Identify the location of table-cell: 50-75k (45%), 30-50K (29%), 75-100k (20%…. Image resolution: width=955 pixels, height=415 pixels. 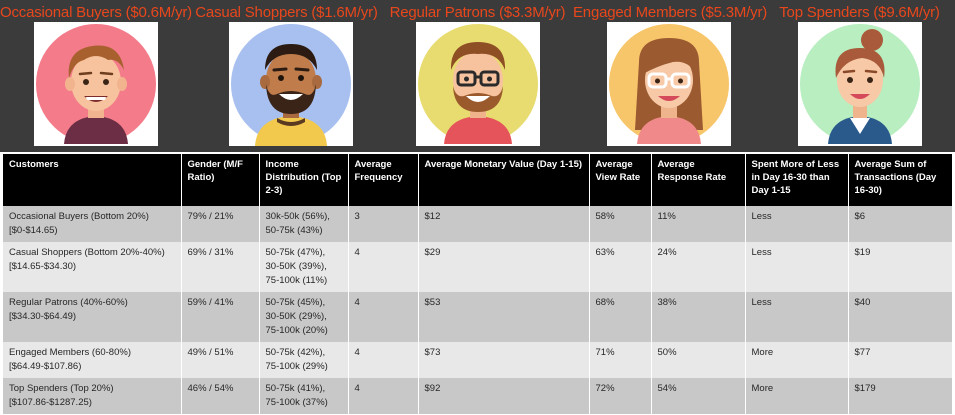
(304, 317).